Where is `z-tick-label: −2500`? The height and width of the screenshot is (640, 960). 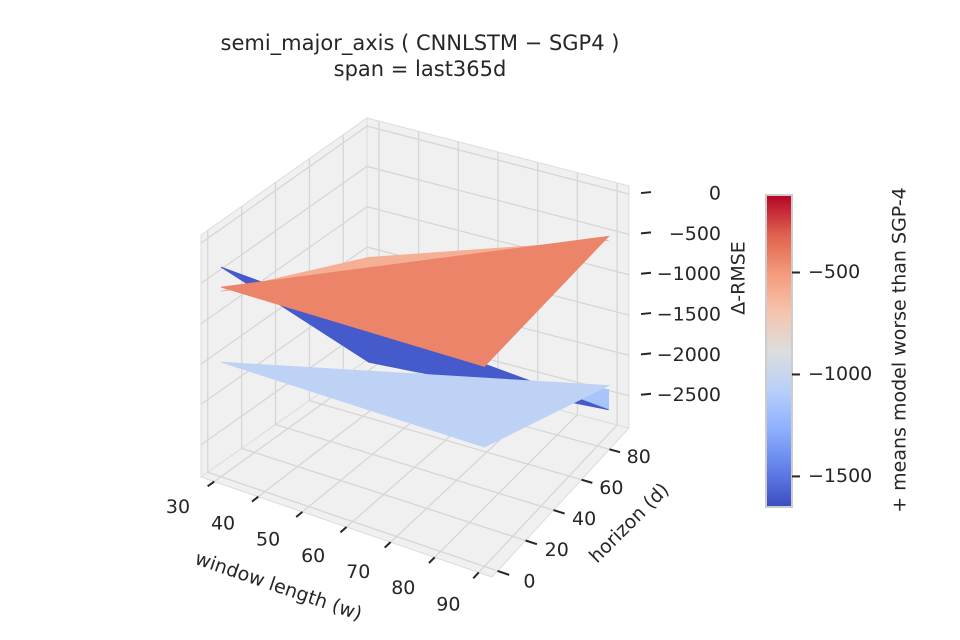 z-tick-label: −2500 is located at coordinates (689, 395).